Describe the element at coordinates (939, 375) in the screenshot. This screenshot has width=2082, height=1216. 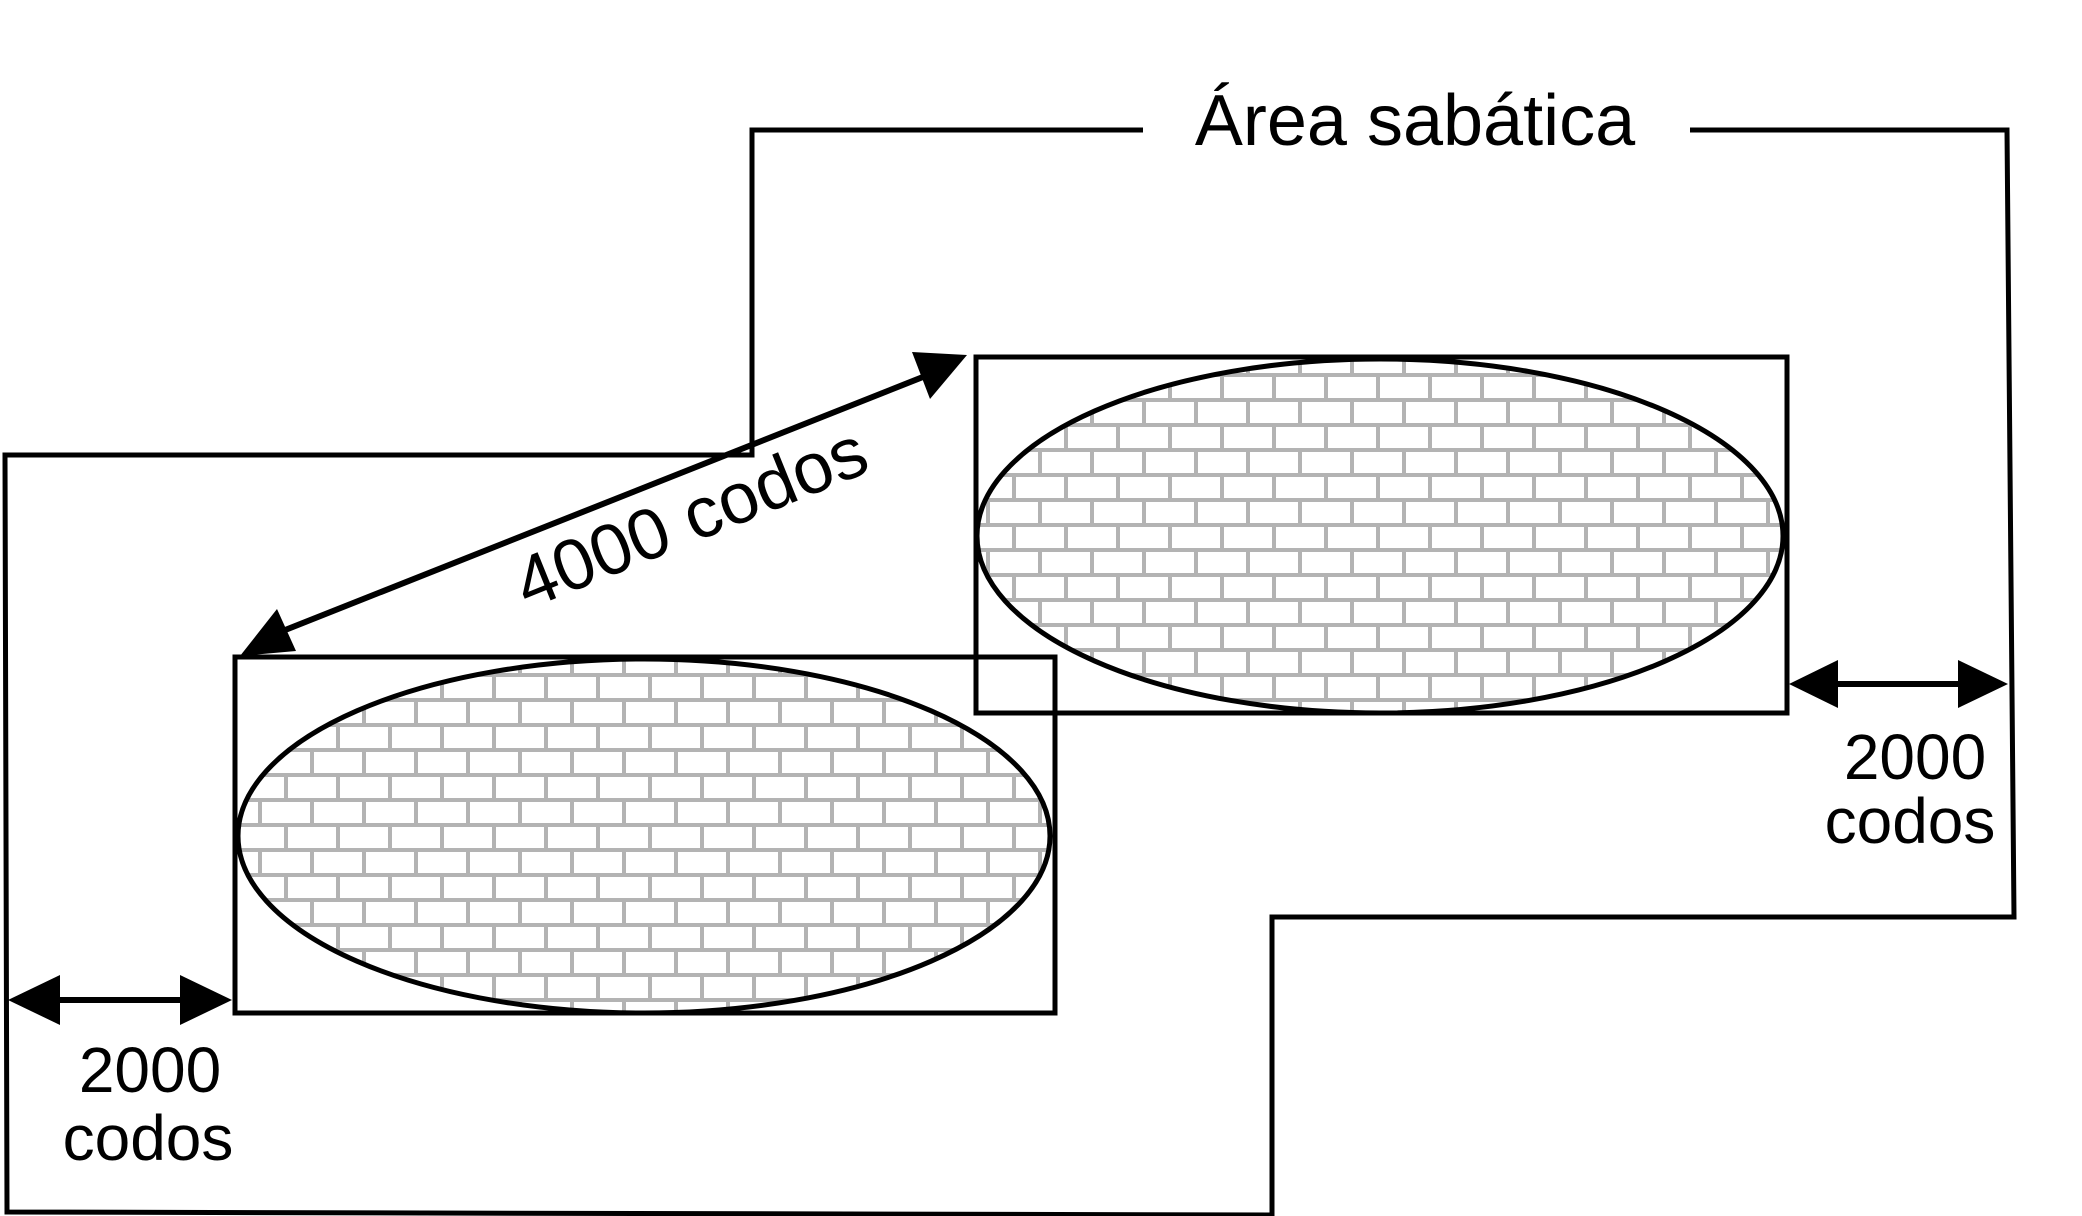
I see `distance-arrowhead-right-icon` at that location.